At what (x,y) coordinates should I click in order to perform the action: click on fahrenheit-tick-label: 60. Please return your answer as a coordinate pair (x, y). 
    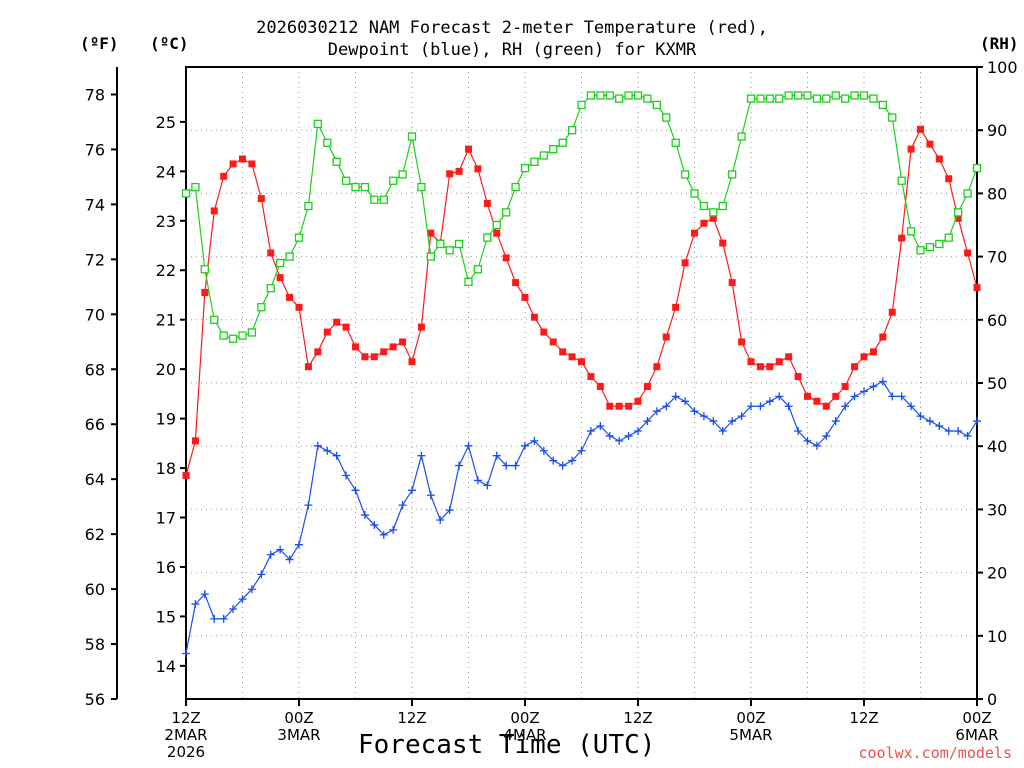
    Looking at the image, I should click on (95, 589).